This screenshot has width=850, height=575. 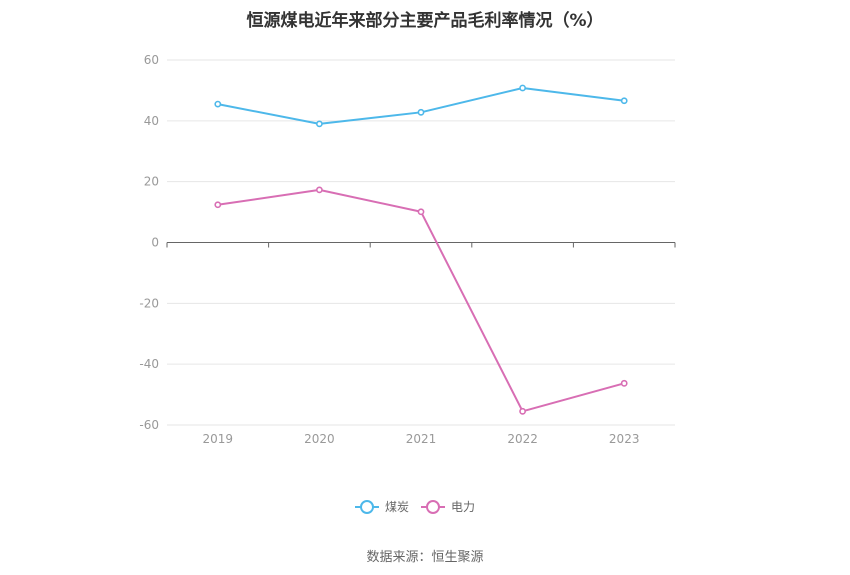 What do you see at coordinates (397, 507) in the screenshot?
I see `legend-label: 煤炭` at bounding box center [397, 507].